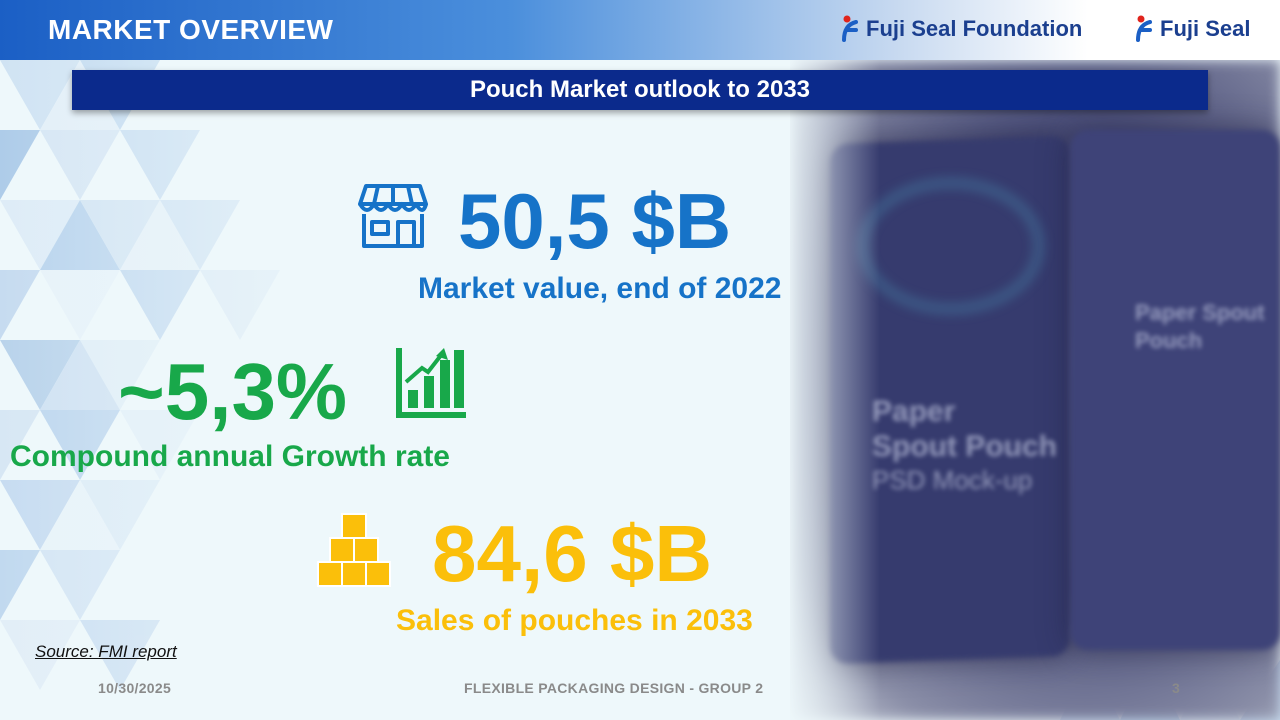 The height and width of the screenshot is (720, 1280). I want to click on cagr-label: Compound annual Growth rate, so click(230, 456).